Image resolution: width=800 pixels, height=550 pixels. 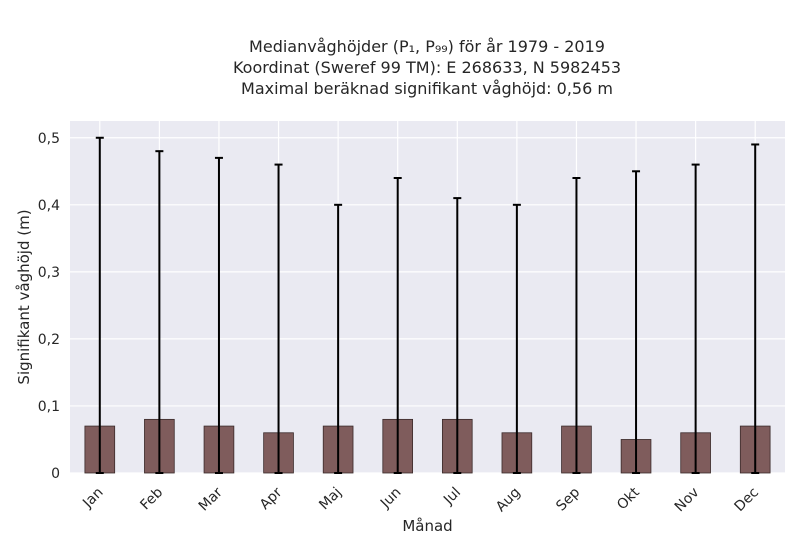 I want to click on error-bar-aug, so click(x=516, y=338).